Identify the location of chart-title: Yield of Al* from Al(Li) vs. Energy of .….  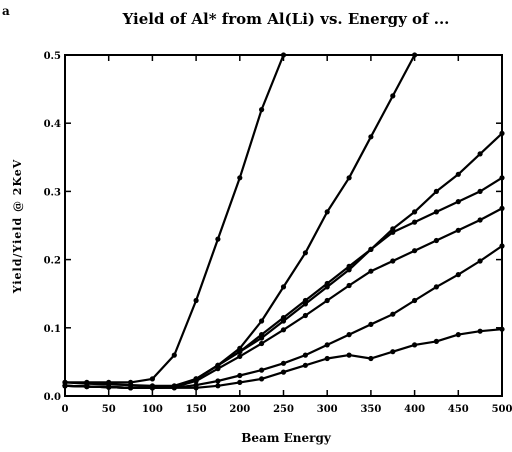
(286, 19).